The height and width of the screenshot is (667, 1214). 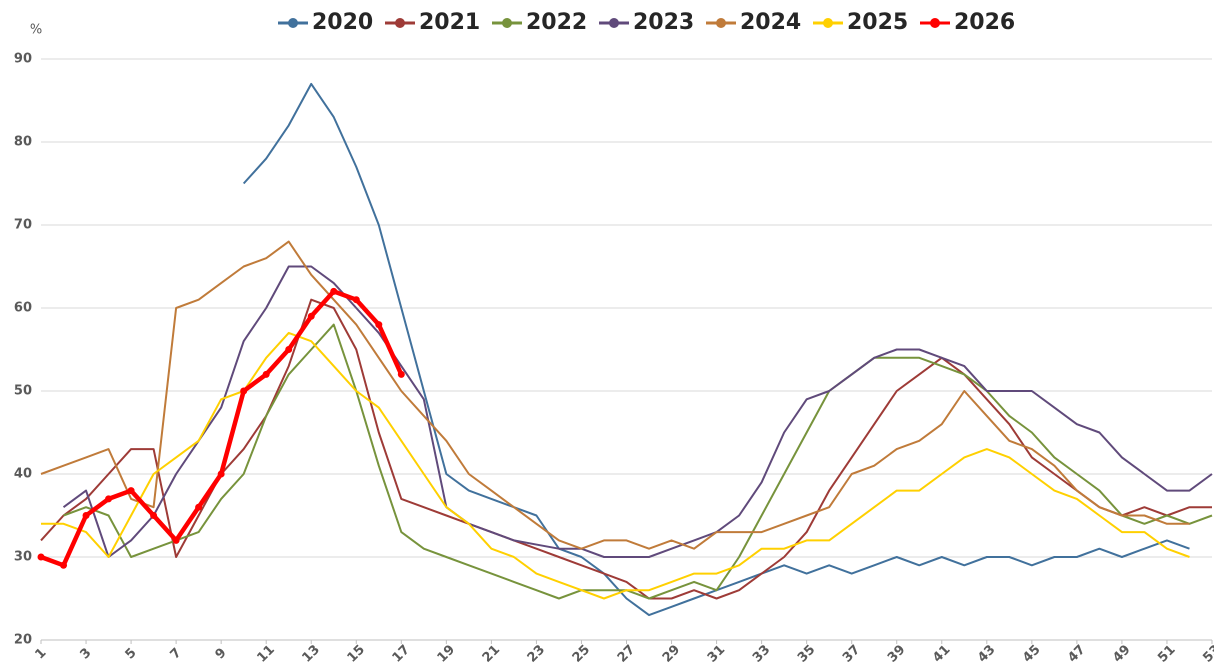 What do you see at coordinates (896, 653) in the screenshot?
I see `x-tick-label: 39` at bounding box center [896, 653].